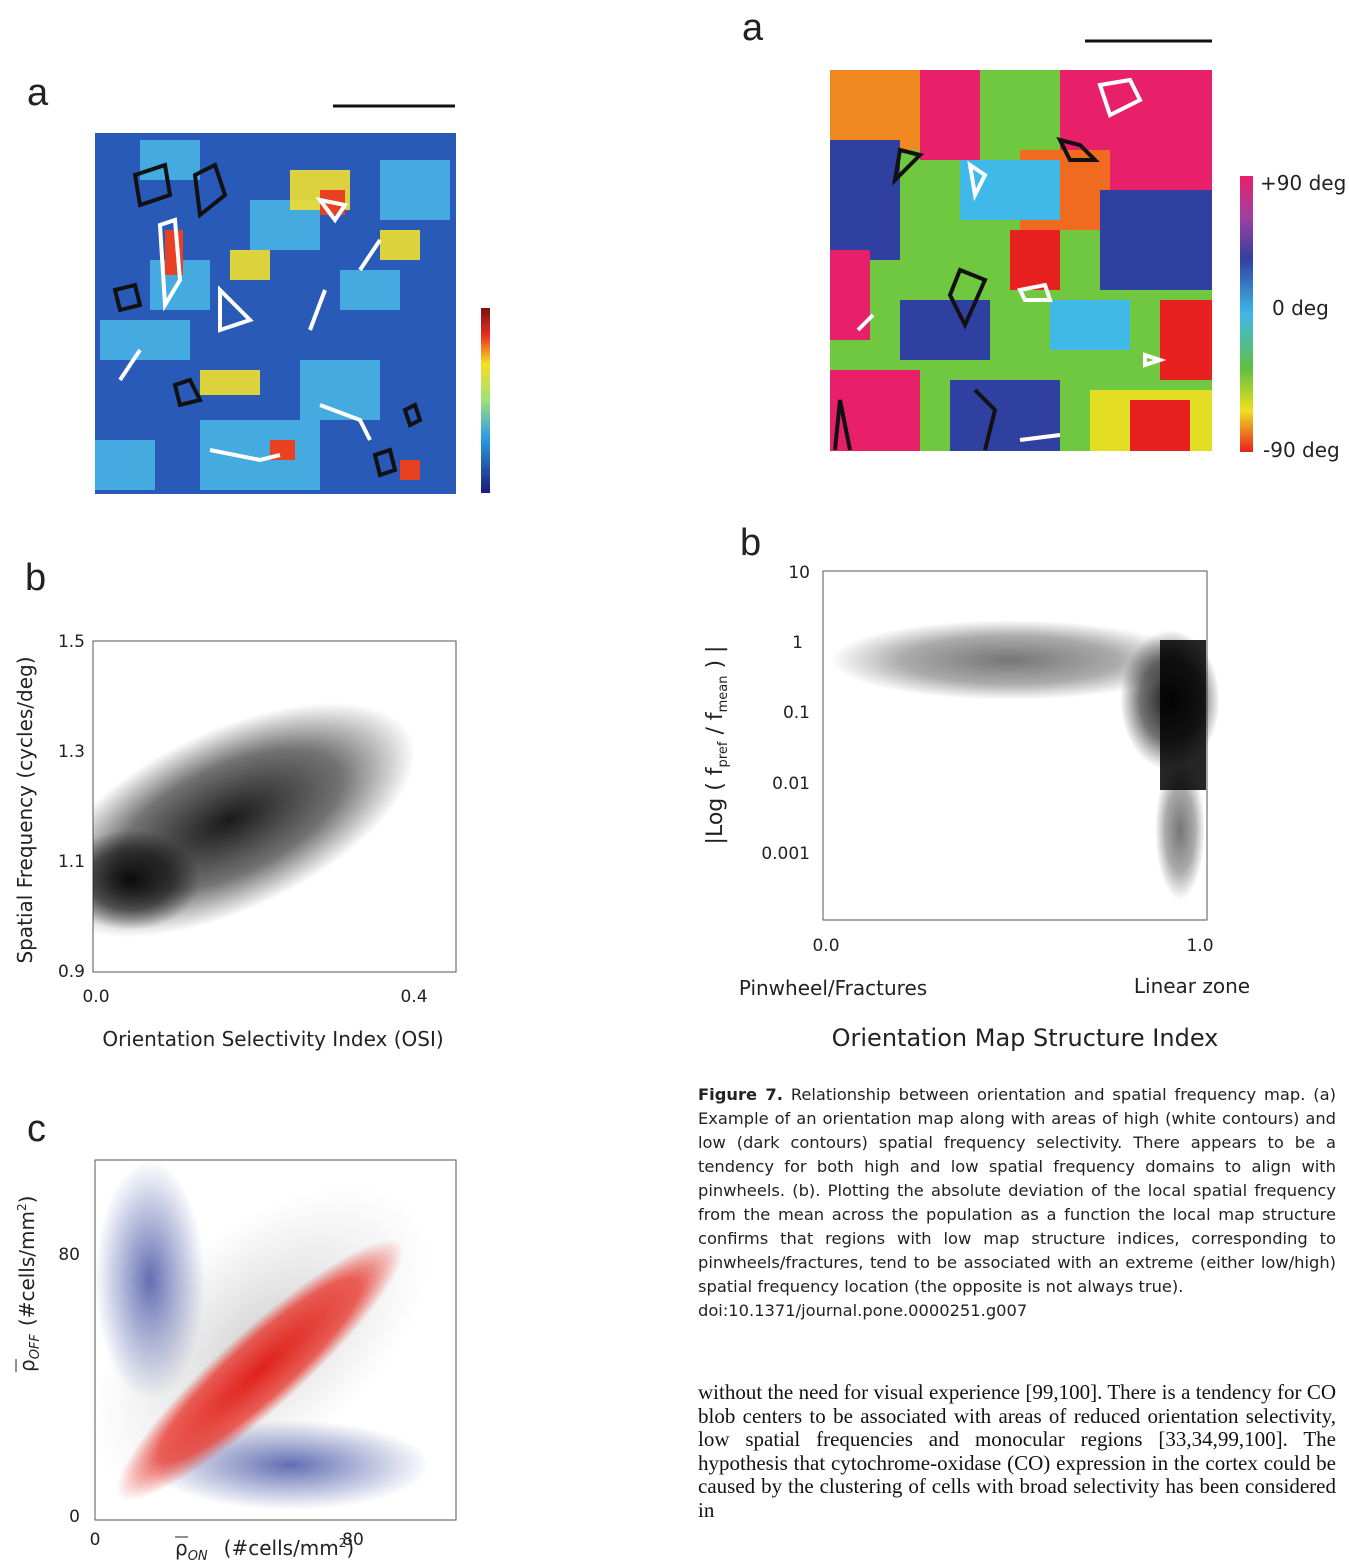  Describe the element at coordinates (833, 988) in the screenshot. I see `x-end-label: Pinwheel/Fractures` at that location.